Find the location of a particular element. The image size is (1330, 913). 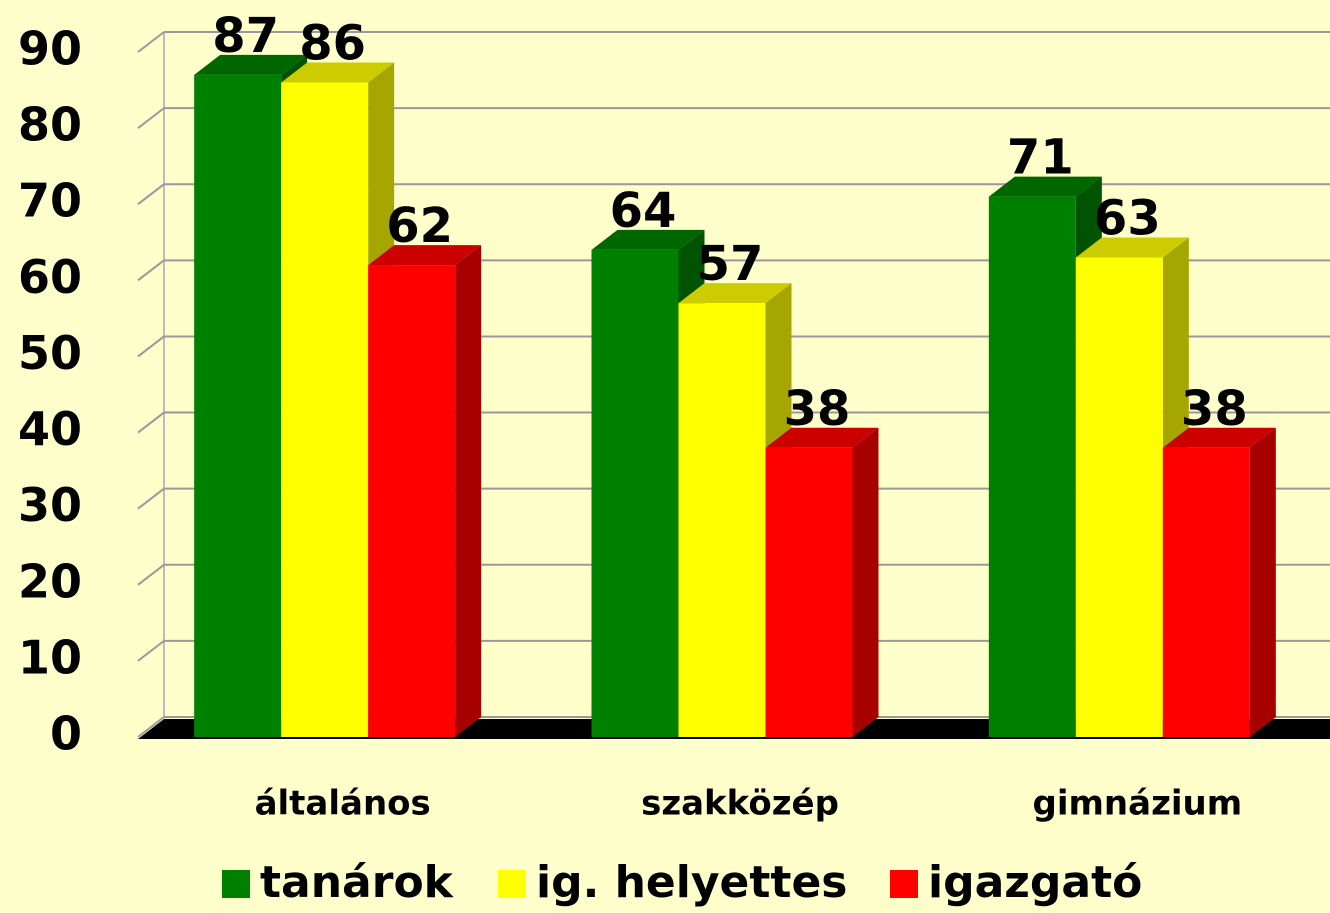

y-tick-label: 20 is located at coordinates (50, 581).